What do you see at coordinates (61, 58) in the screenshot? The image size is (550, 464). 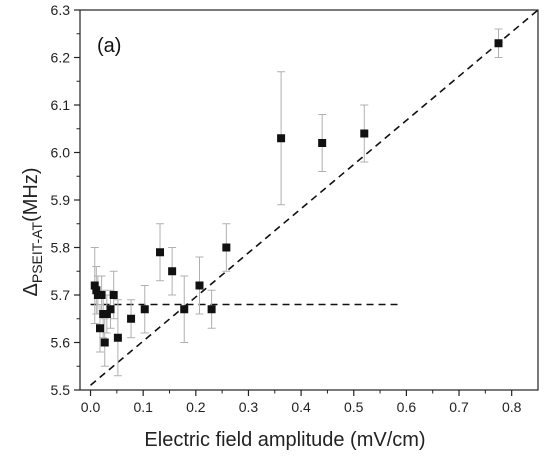 I see `y-tick-label: 6.2` at bounding box center [61, 58].